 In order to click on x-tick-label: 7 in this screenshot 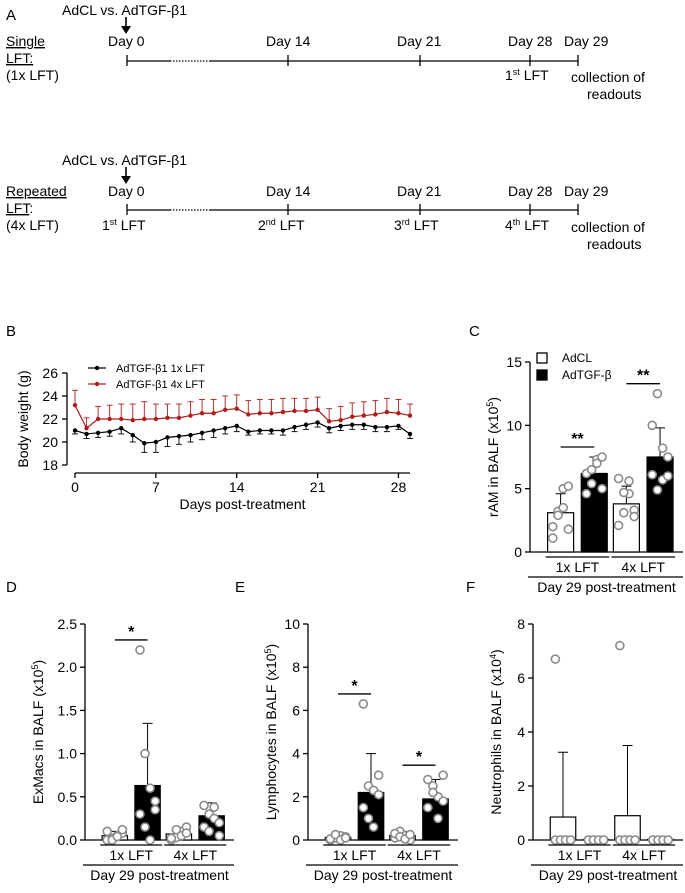, I will do `click(156, 487)`.